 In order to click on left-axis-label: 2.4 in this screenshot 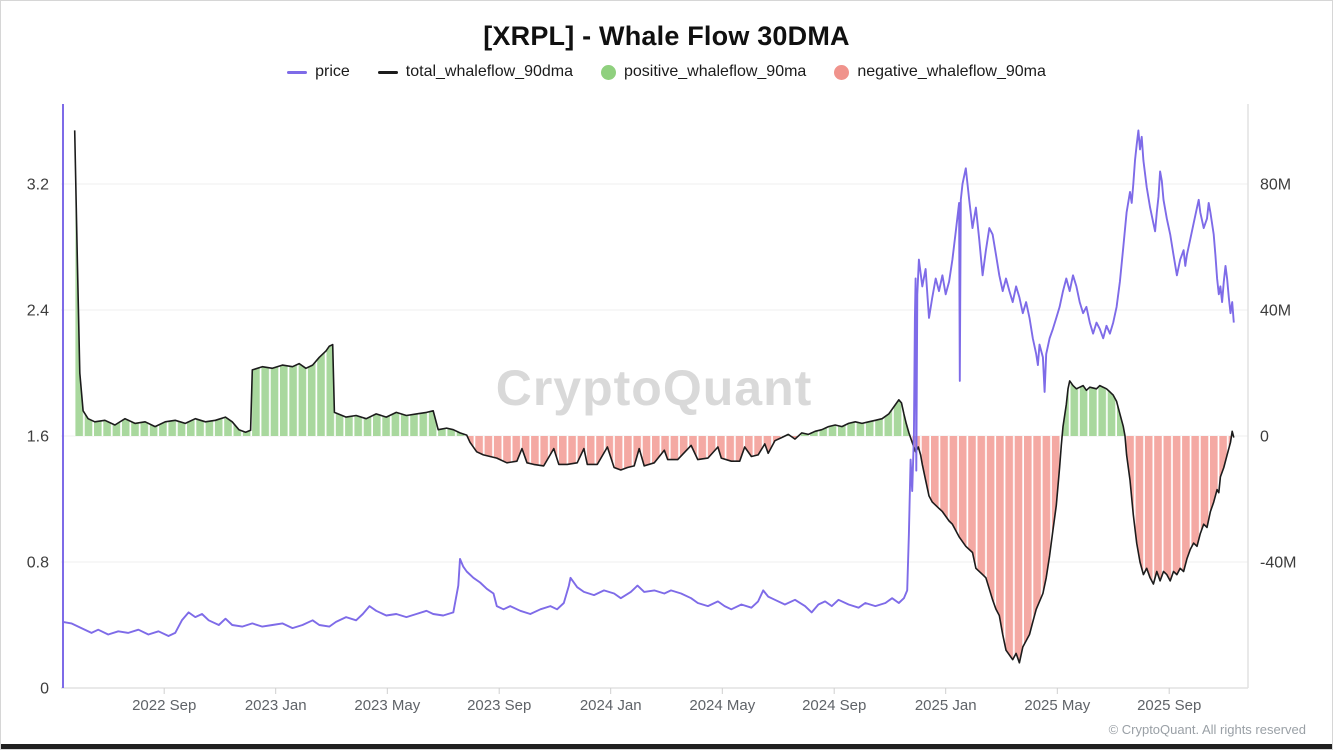, I will do `click(38, 311)`.